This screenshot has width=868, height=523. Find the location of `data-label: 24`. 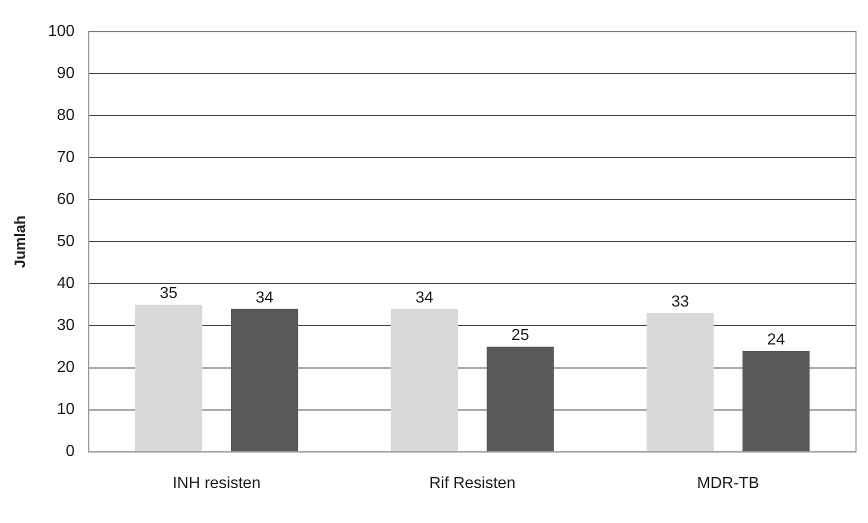

data-label: 24 is located at coordinates (776, 339).